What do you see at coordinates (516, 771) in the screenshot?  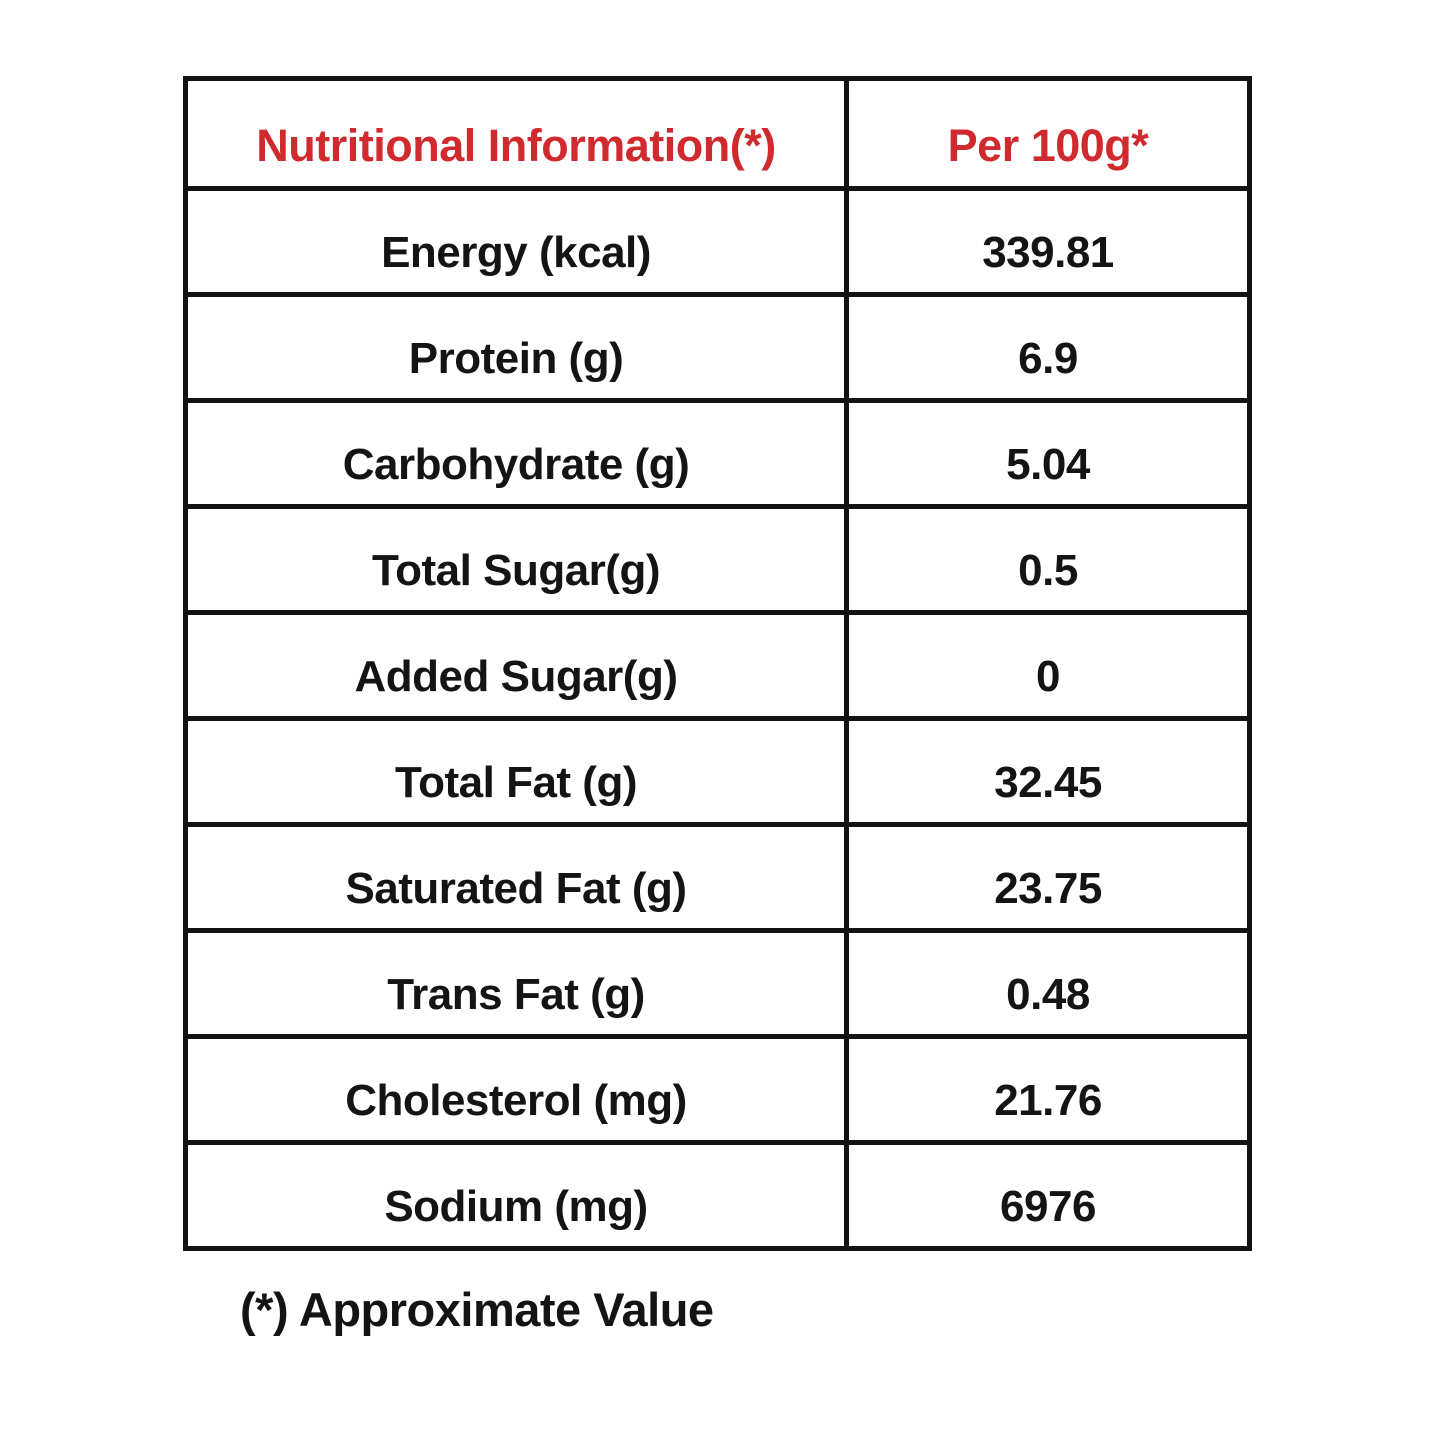 I see `row-label: Total Fat (g)` at bounding box center [516, 771].